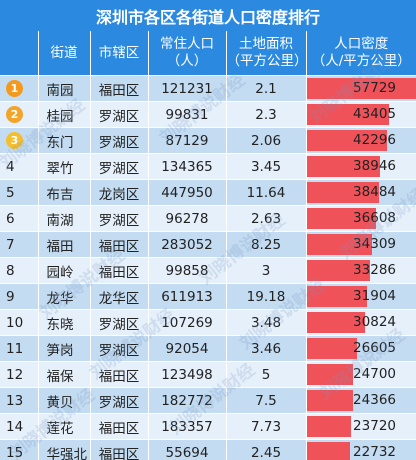 Image resolution: width=416 pixels, height=460 pixels. What do you see at coordinates (119, 192) in the screenshot?
I see `district-cell: 龙岗区` at bounding box center [119, 192].